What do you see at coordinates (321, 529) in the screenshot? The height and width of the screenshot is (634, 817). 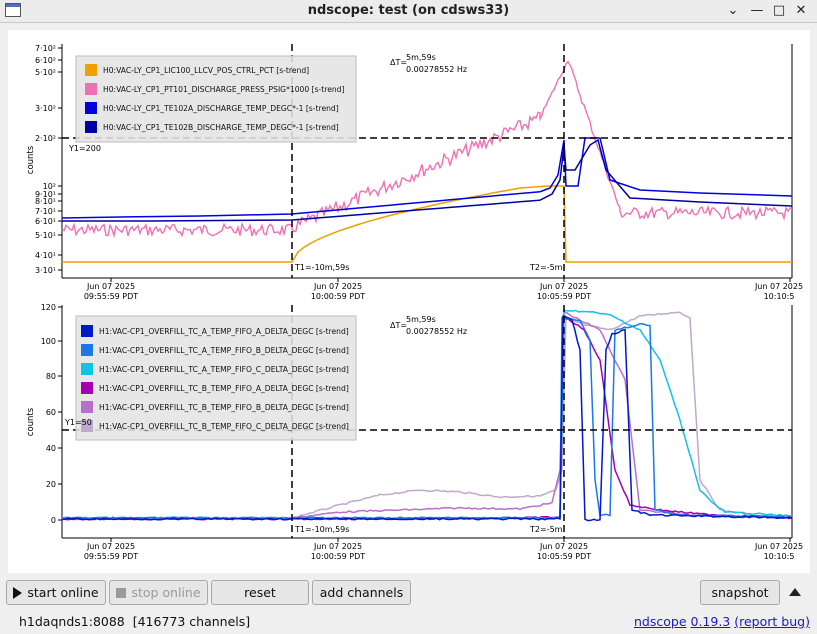 I see `bottom-t1-label: T1=-10m,59s` at bounding box center [321, 529].